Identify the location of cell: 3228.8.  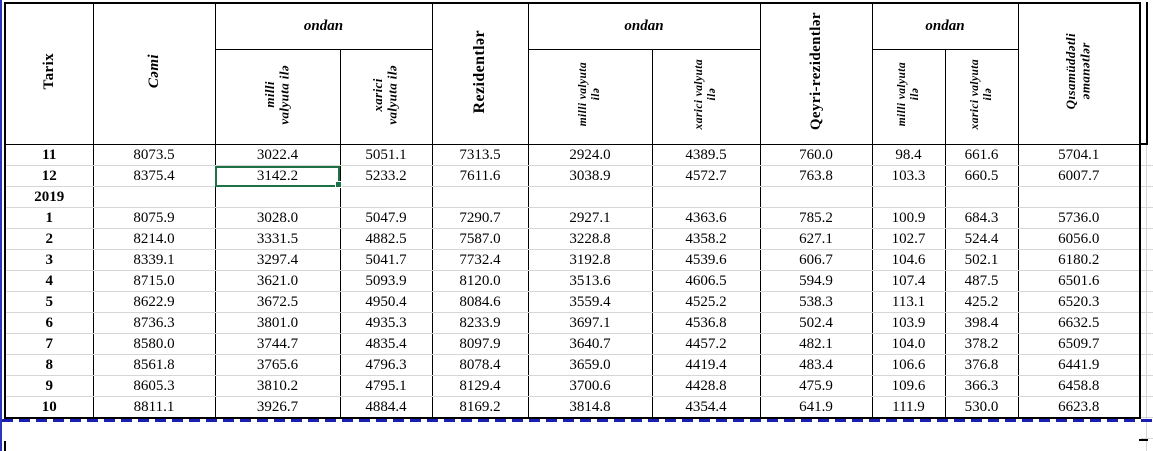
(590, 239).